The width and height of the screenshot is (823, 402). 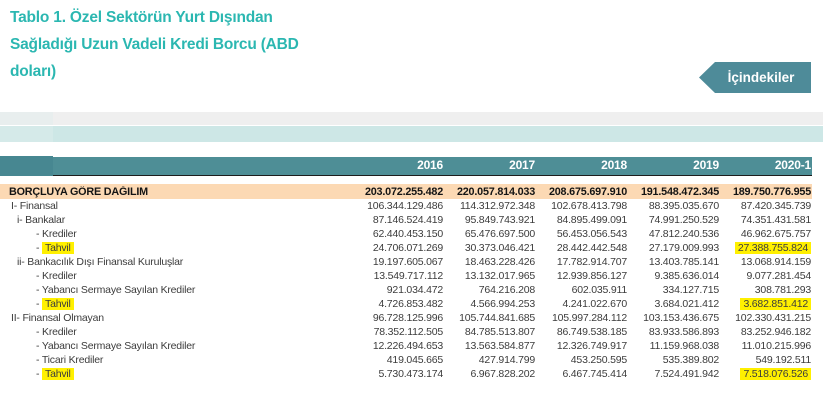 What do you see at coordinates (407, 234) in the screenshot?
I see `cell-2016: 62.440.453.150` at bounding box center [407, 234].